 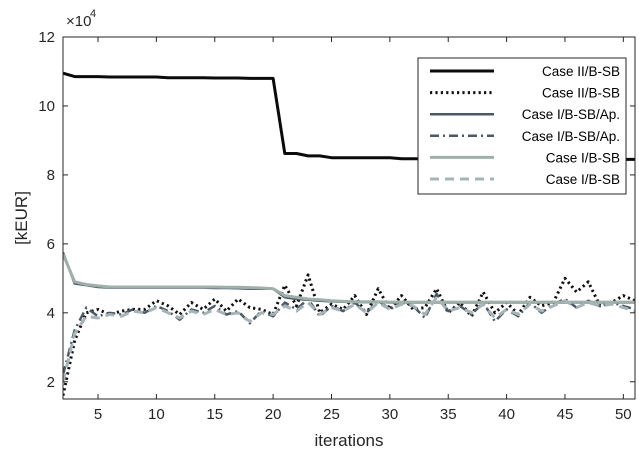 What do you see at coordinates (51, 244) in the screenshot?
I see `y-tick-label: 6` at bounding box center [51, 244].